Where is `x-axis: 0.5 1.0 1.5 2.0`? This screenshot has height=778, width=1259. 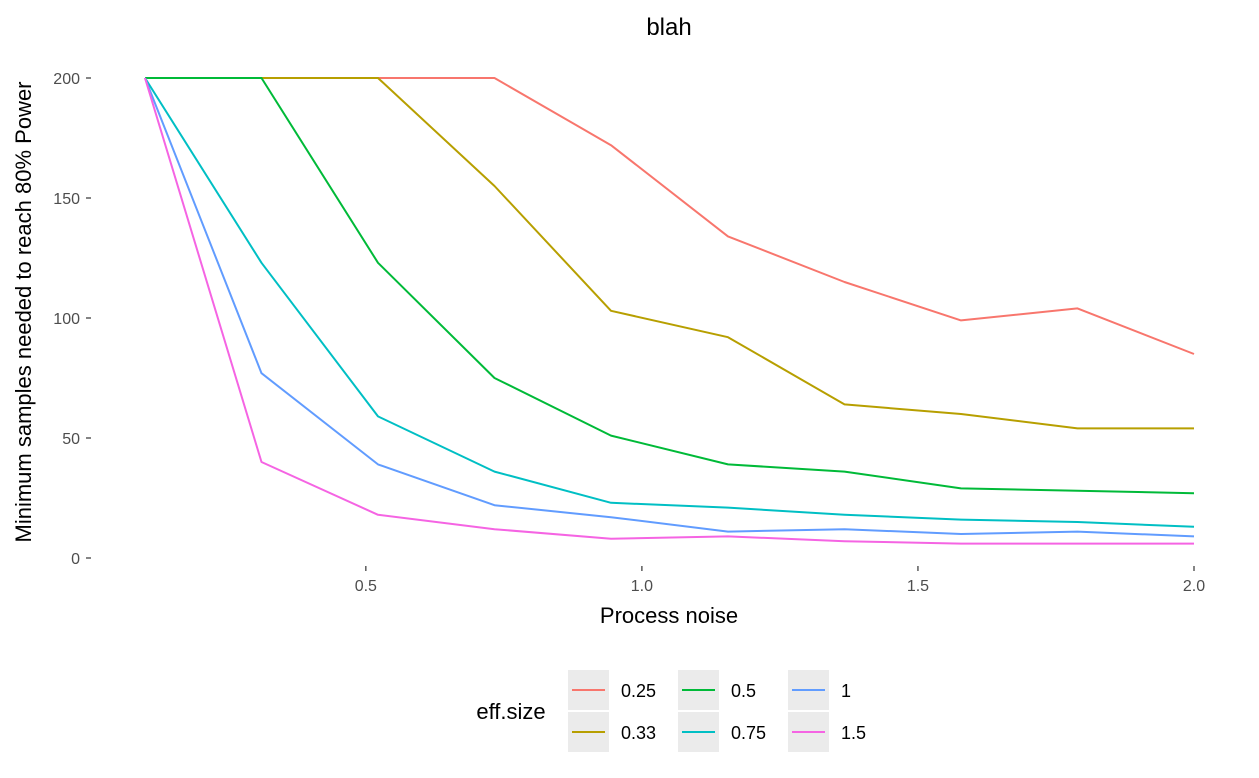 x-axis: 0.5 1.0 1.5 2.0 is located at coordinates (780, 580).